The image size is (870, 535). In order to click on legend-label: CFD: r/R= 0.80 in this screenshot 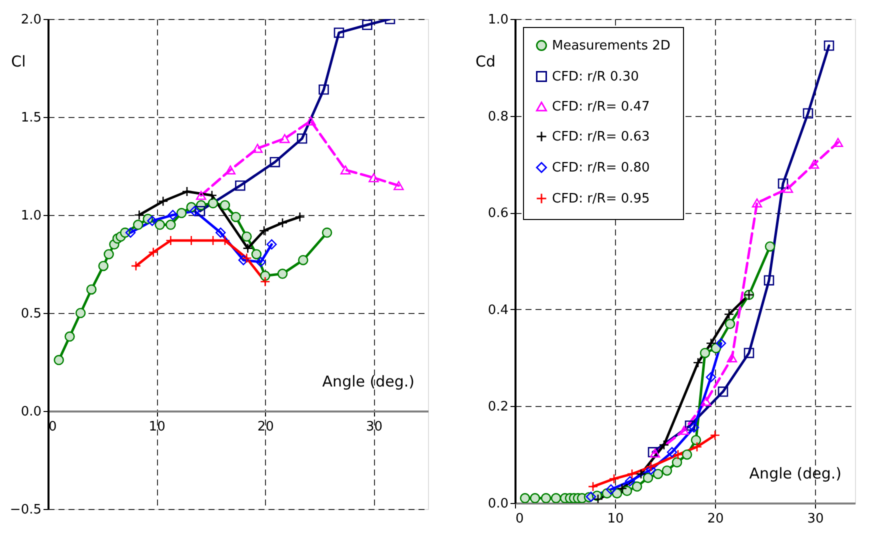, I will do `click(601, 168)`.